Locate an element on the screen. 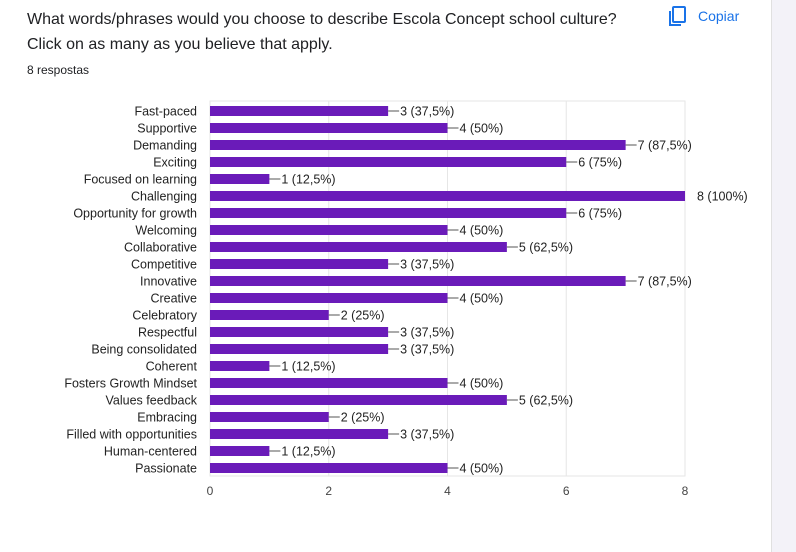  category-label: Embracing is located at coordinates (167, 418).